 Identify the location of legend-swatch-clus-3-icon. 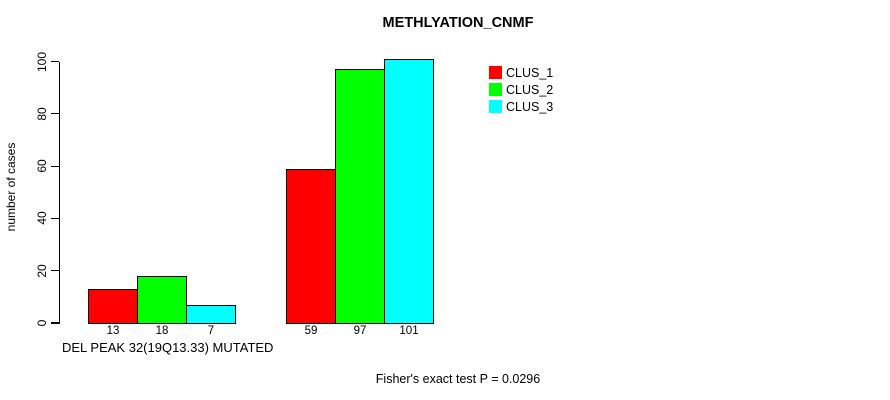
(495, 106).